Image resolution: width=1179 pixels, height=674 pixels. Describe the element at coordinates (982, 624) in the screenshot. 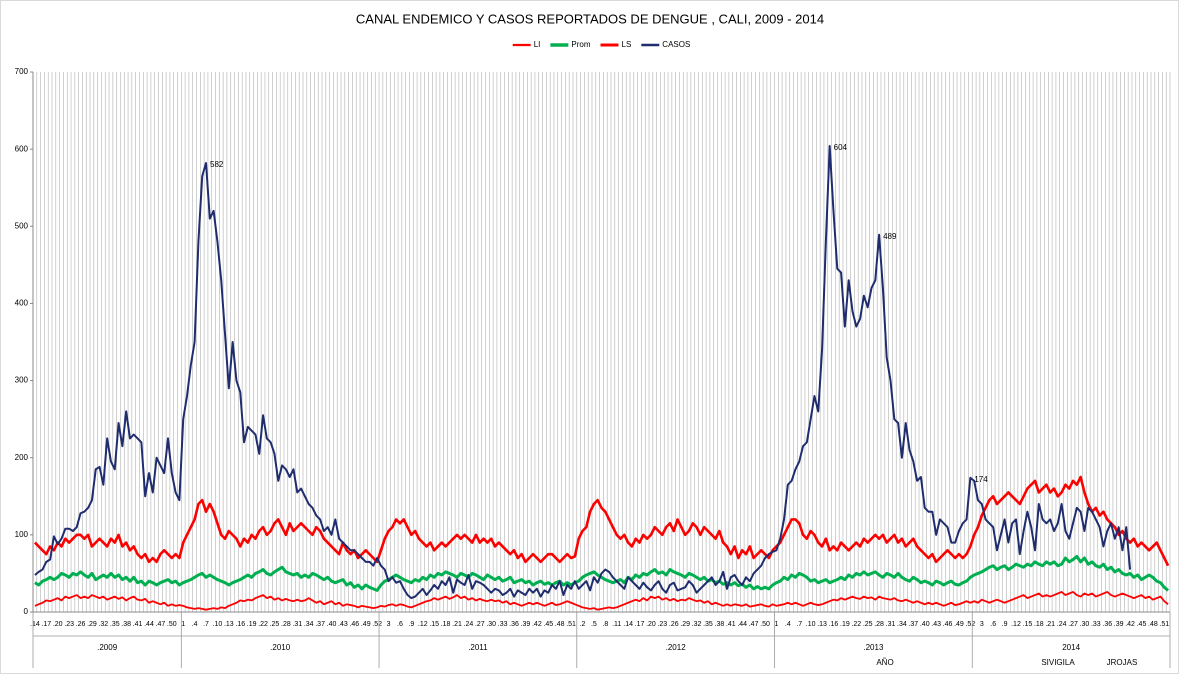

I see `x-tick-label: 3` at that location.